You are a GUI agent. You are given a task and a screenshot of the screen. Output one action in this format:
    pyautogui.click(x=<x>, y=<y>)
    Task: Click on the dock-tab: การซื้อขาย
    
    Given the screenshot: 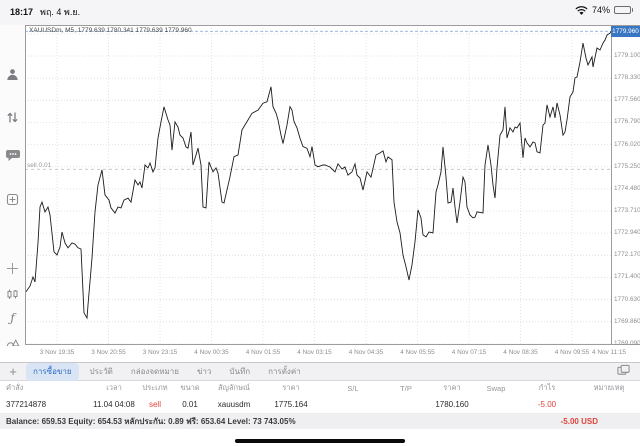 What is the action you would take?
    pyautogui.click(x=52, y=371)
    